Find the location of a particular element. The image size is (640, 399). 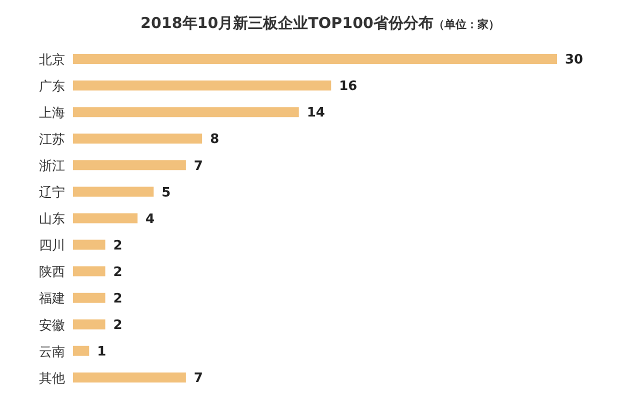

y-tick-label: 云南 is located at coordinates (52, 352).